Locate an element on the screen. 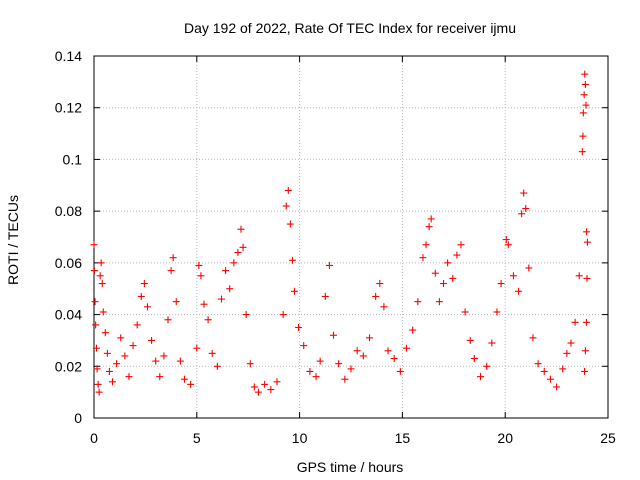 Image resolution: width=640 pixels, height=480 pixels. x-tick-label: 5 is located at coordinates (197, 438).